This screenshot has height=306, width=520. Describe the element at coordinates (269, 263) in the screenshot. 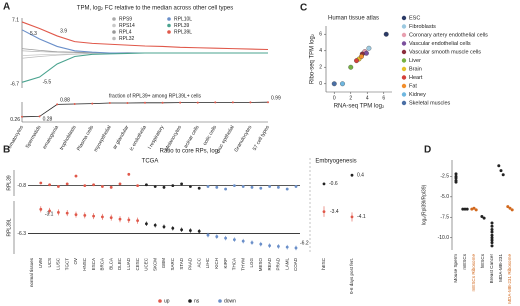

I see `x-tick-label: READ` at that location.